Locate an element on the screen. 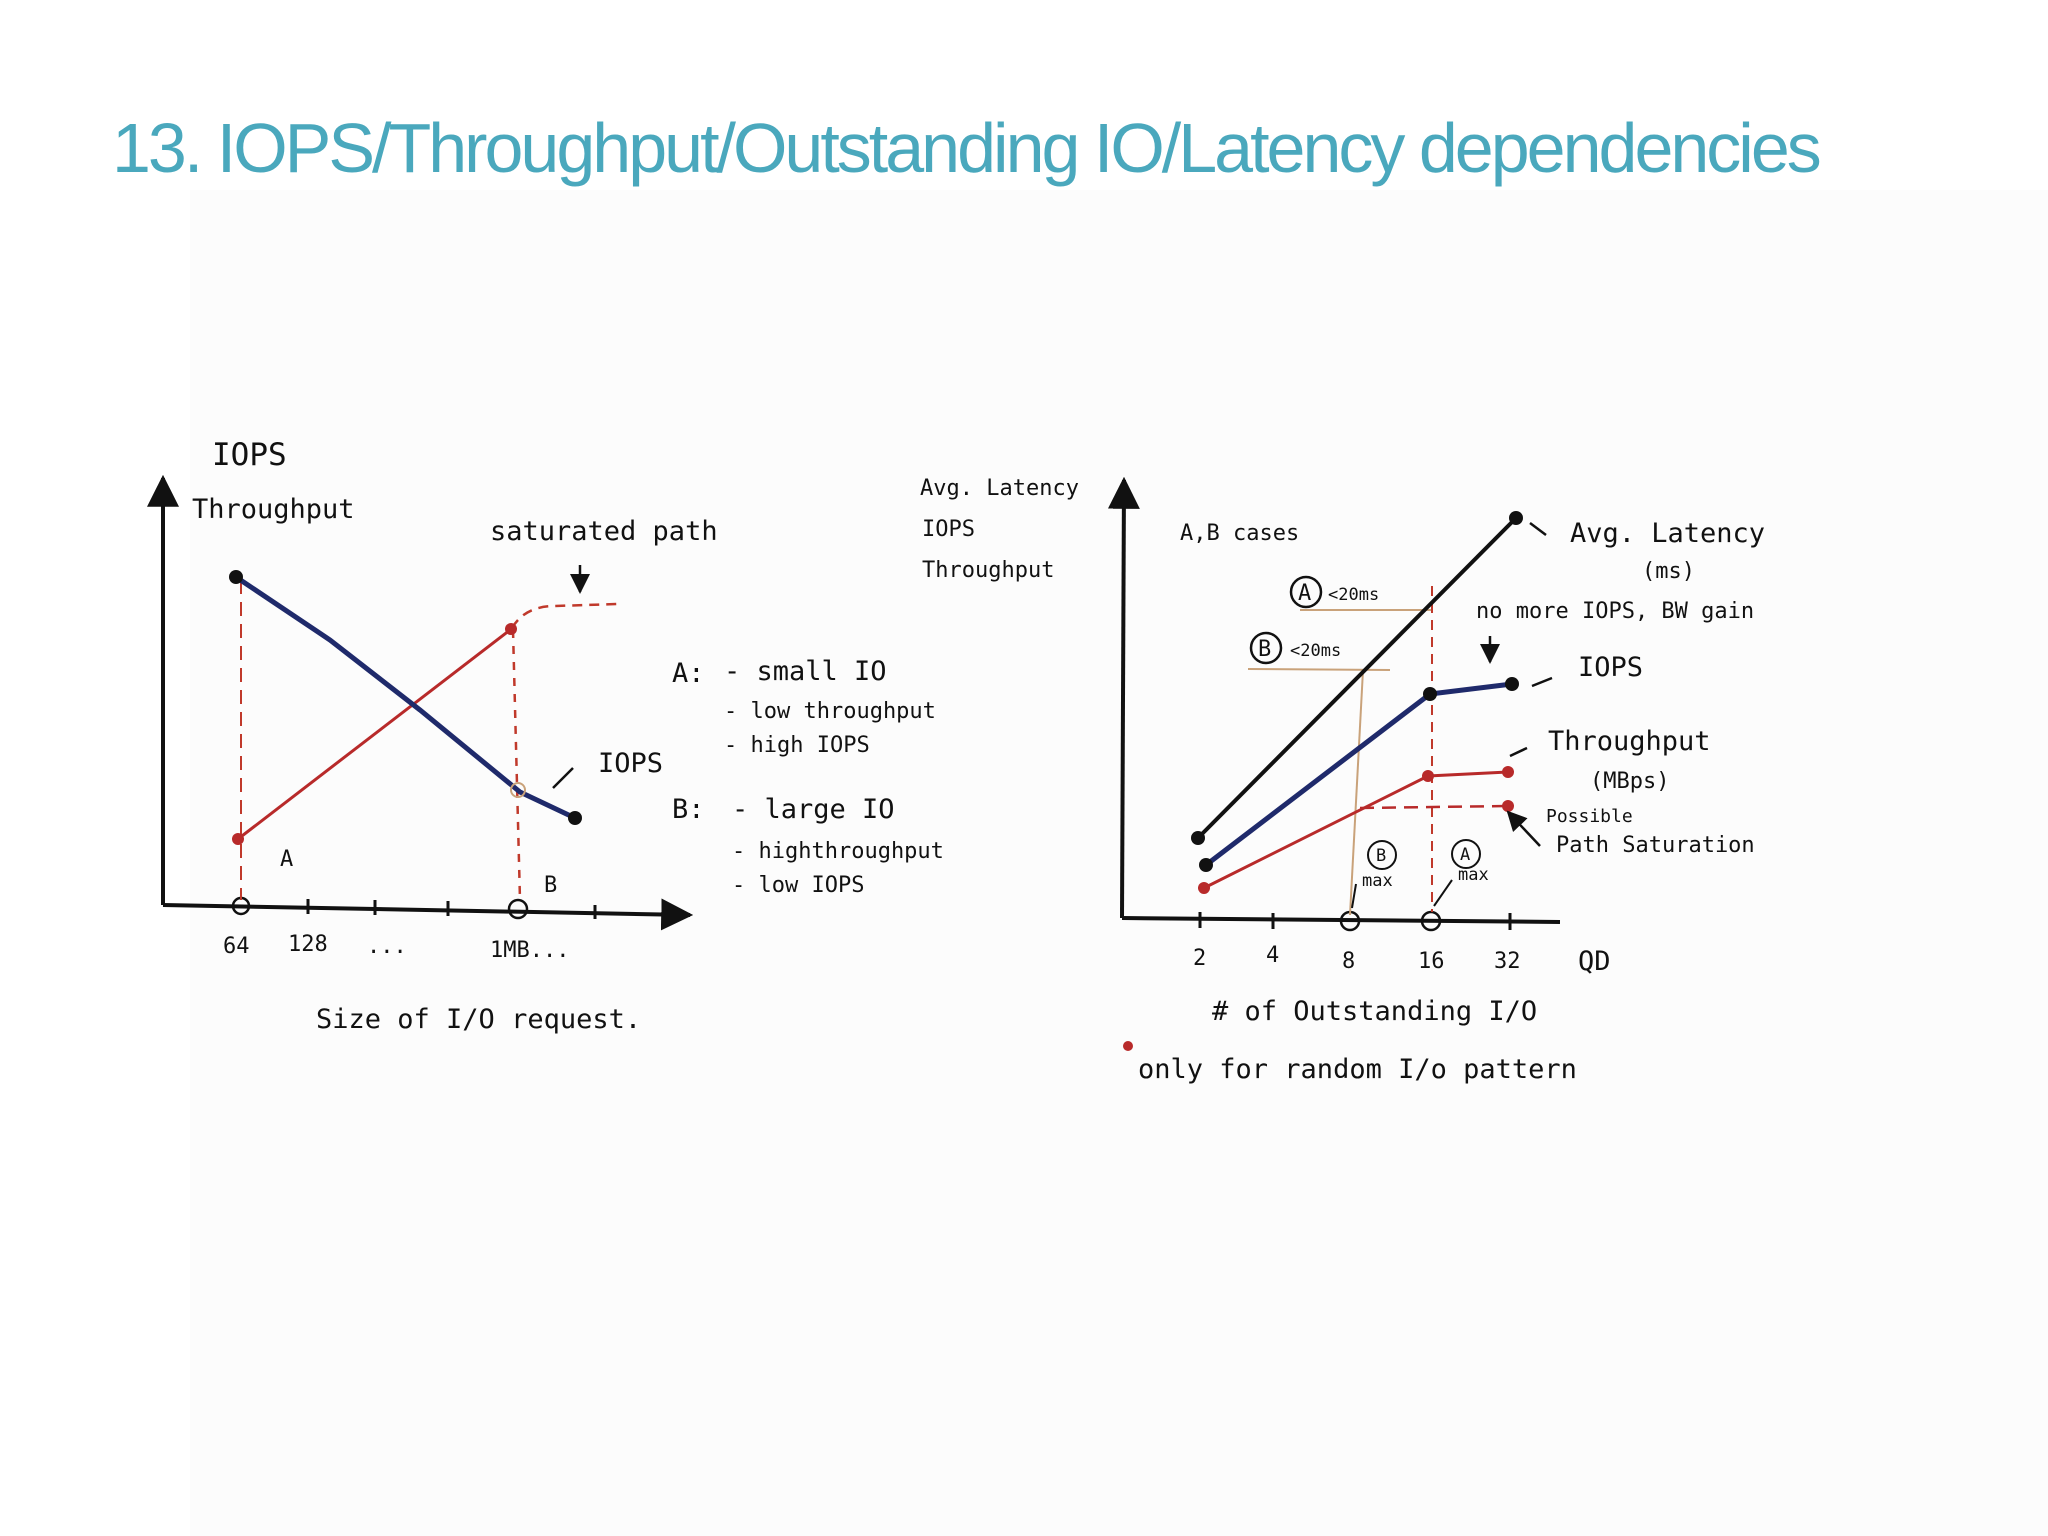  right-marker-a-circle is located at coordinates (1306, 592).